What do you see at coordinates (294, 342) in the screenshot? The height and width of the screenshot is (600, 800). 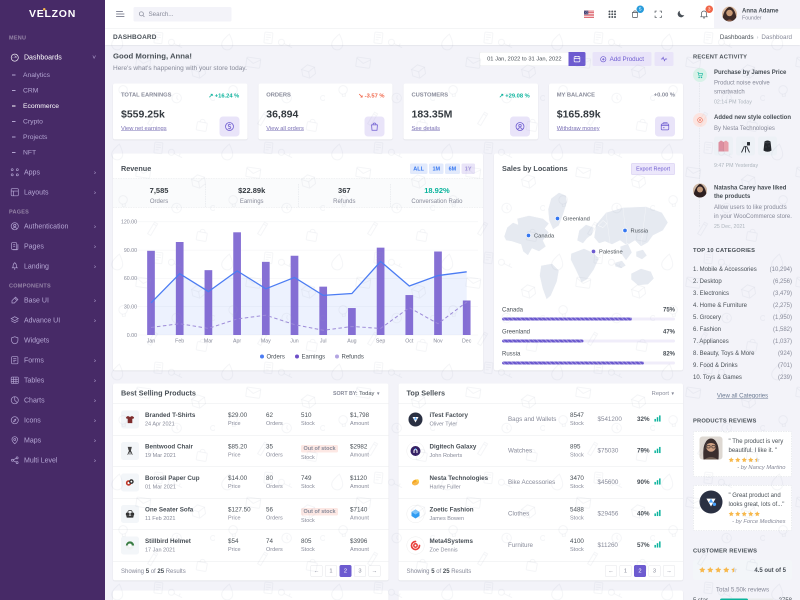 I see `svg-text: Jun` at bounding box center [294, 342].